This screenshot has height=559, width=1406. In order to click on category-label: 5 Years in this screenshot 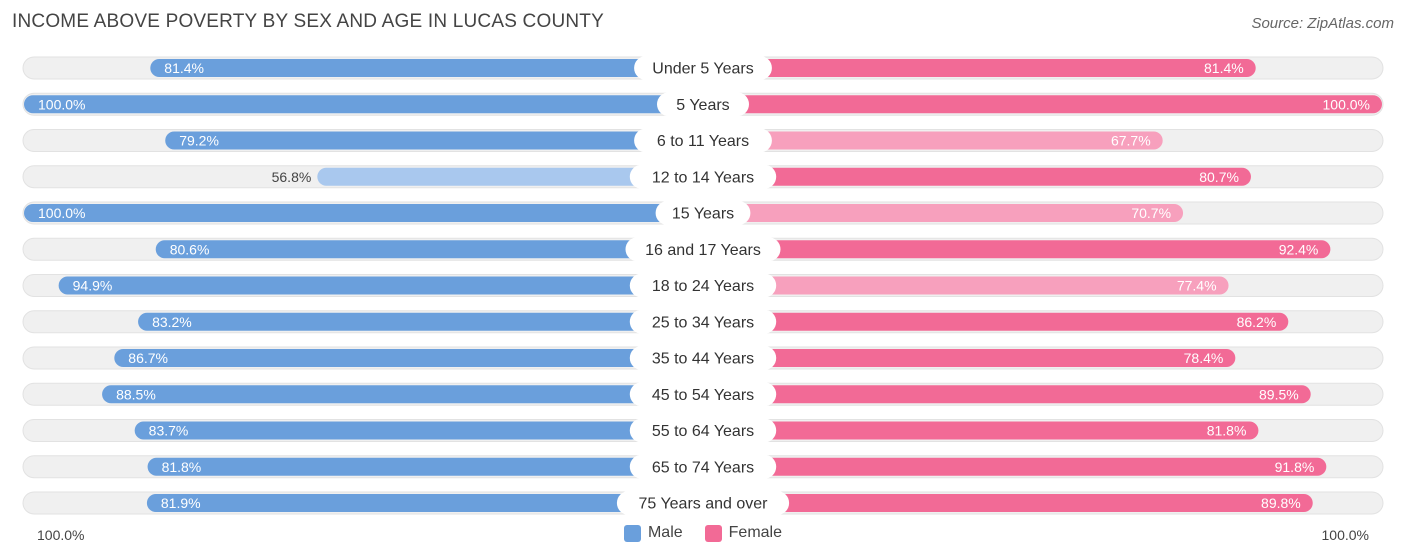, I will do `click(702, 105)`.